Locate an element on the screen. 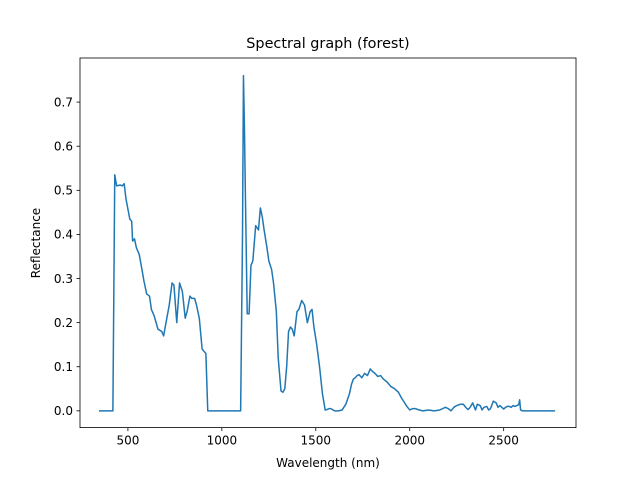 The image size is (640, 480). x-tick-label: 2500 is located at coordinates (503, 441).